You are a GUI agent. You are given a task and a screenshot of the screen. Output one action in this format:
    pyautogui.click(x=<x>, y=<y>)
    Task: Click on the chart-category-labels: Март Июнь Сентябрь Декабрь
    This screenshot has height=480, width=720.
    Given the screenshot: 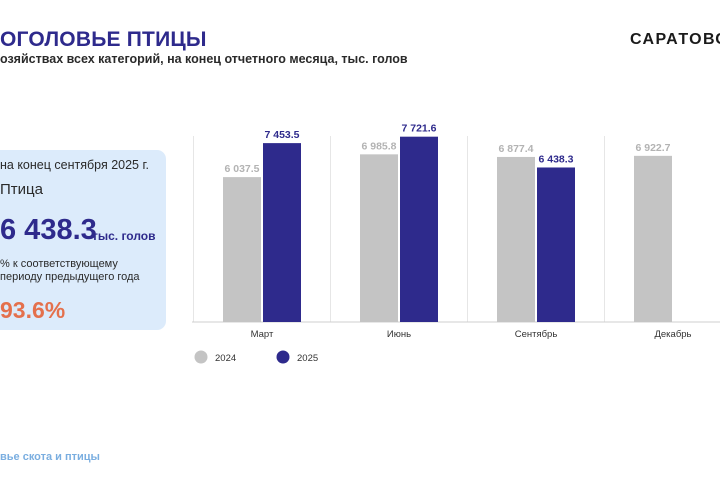 What is the action you would take?
    pyautogui.click(x=471, y=334)
    